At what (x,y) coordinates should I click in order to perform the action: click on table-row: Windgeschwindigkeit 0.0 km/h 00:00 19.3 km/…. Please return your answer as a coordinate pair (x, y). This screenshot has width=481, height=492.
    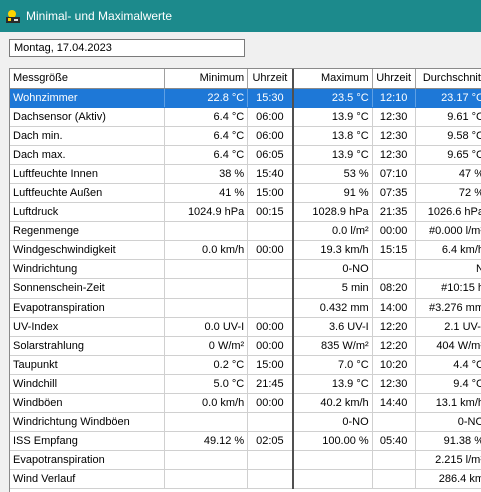
    Looking at the image, I should click on (245, 250).